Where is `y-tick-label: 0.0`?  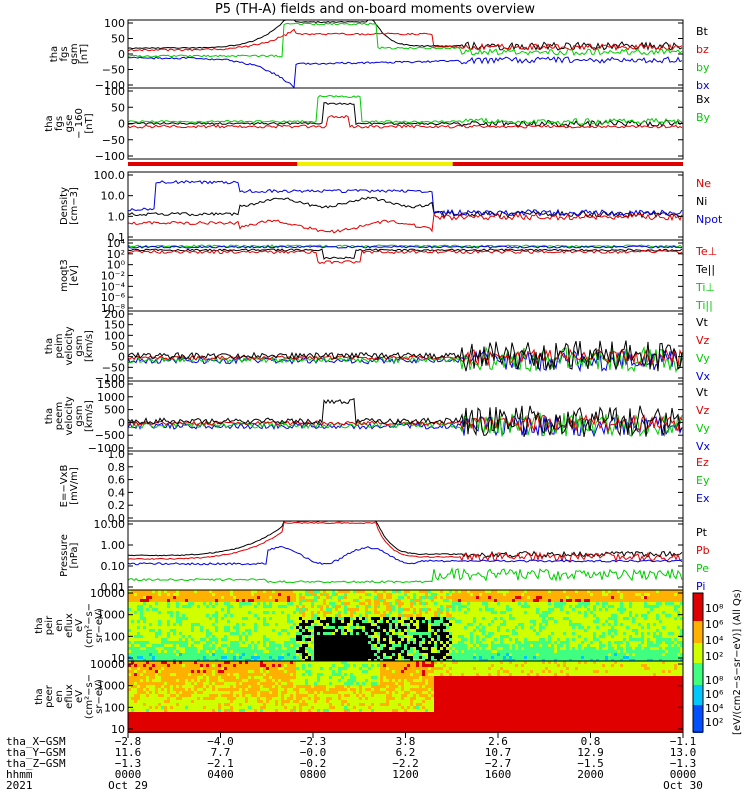
y-tick-label: 0.0 is located at coordinates (117, 518).